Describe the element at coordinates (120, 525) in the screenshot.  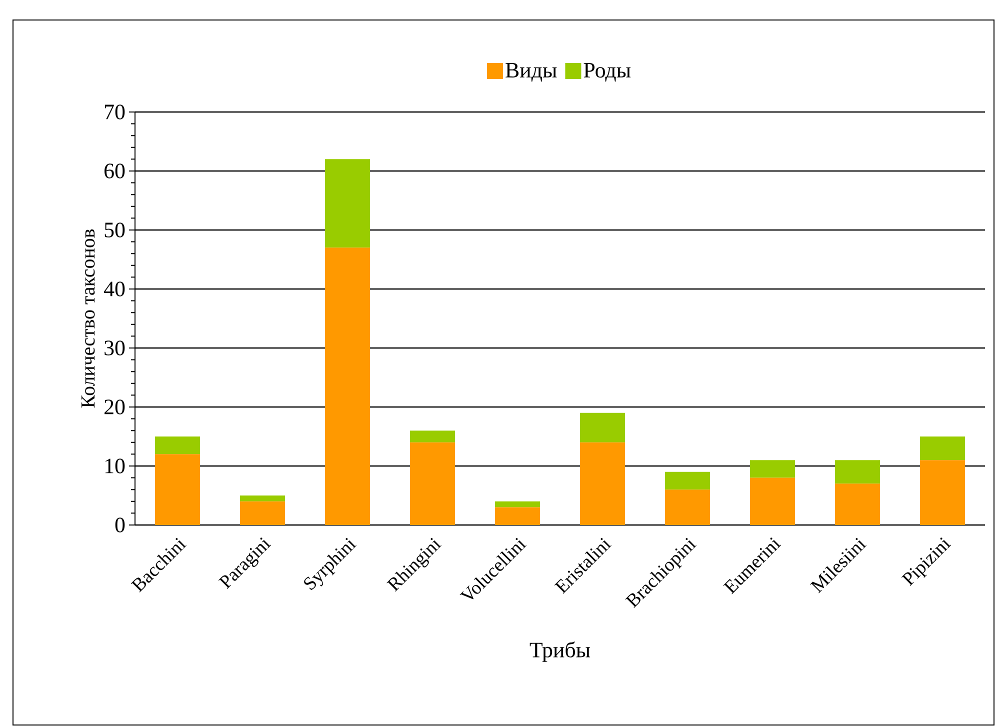
I see `y-tick-label: 0` at that location.